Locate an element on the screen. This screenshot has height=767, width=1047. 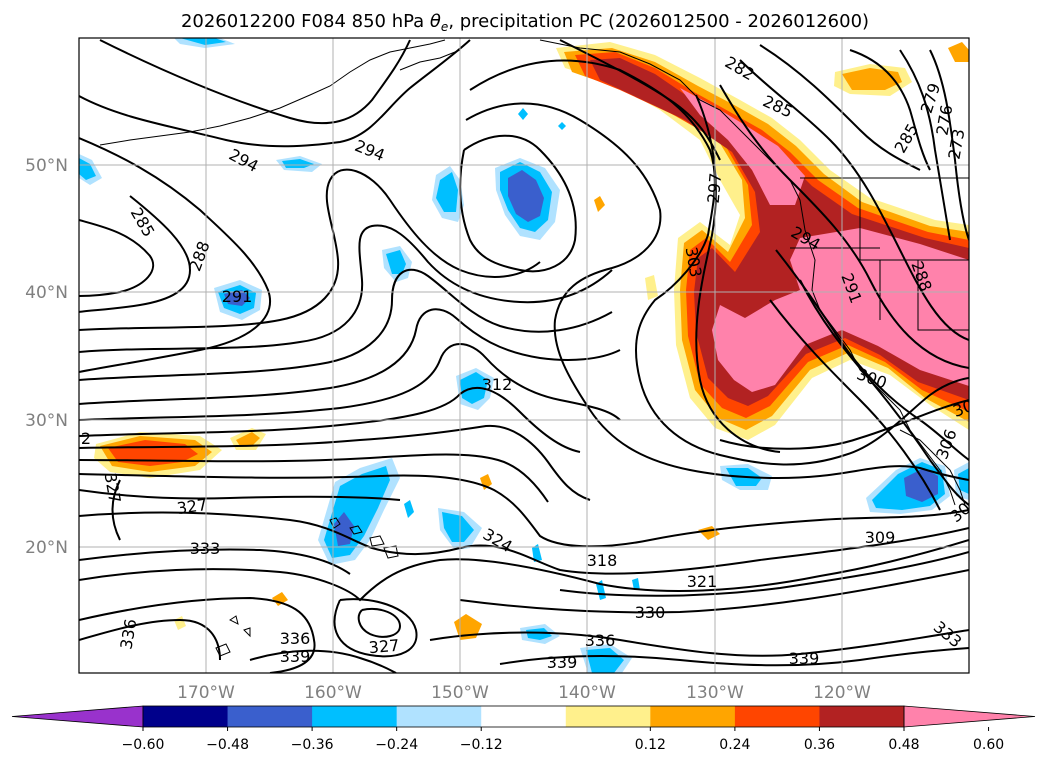
latitude-labels: 50°N 40°N 30°N 20°N is located at coordinates (46, 357).